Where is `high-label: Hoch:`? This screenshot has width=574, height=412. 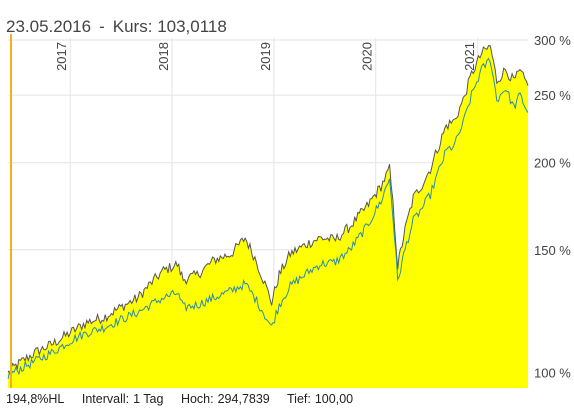 high-label: Hoch: is located at coordinates (197, 399).